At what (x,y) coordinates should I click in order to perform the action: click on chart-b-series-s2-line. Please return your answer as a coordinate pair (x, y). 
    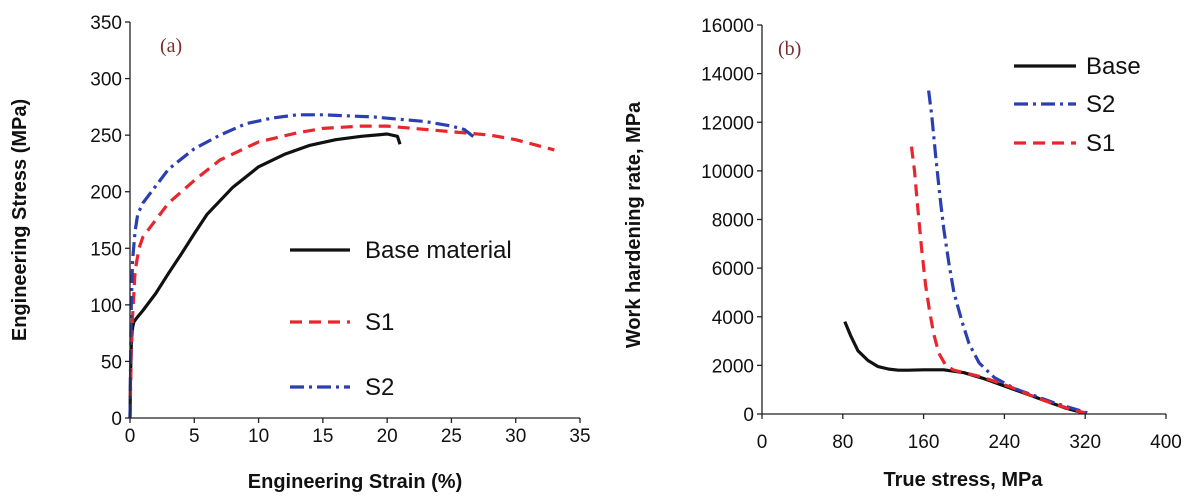
    Looking at the image, I should click on (1007, 252).